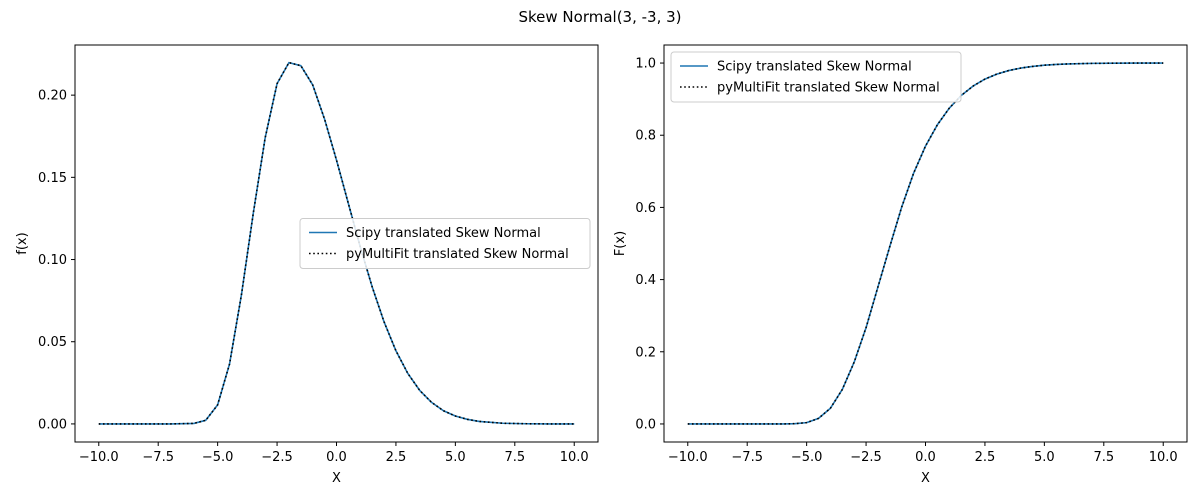 The width and height of the screenshot is (1200, 500). What do you see at coordinates (52, 342) in the screenshot?
I see `y-tick-label: 0.05` at bounding box center [52, 342].